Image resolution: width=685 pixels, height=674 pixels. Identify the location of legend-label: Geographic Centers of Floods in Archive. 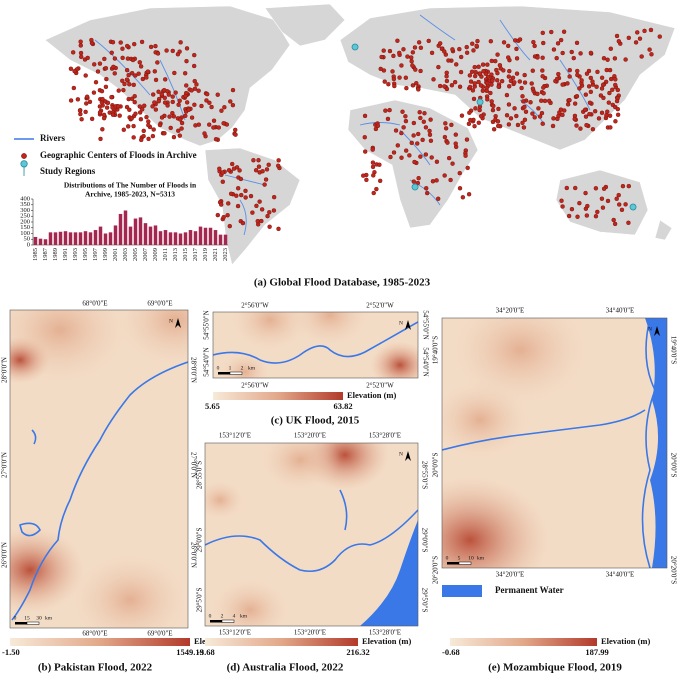
(118, 155).